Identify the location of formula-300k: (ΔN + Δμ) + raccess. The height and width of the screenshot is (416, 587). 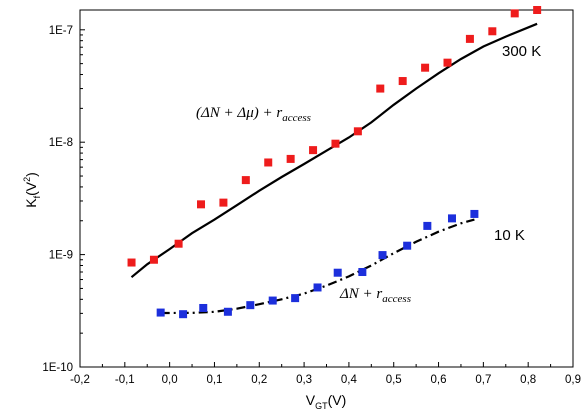
(253, 114).